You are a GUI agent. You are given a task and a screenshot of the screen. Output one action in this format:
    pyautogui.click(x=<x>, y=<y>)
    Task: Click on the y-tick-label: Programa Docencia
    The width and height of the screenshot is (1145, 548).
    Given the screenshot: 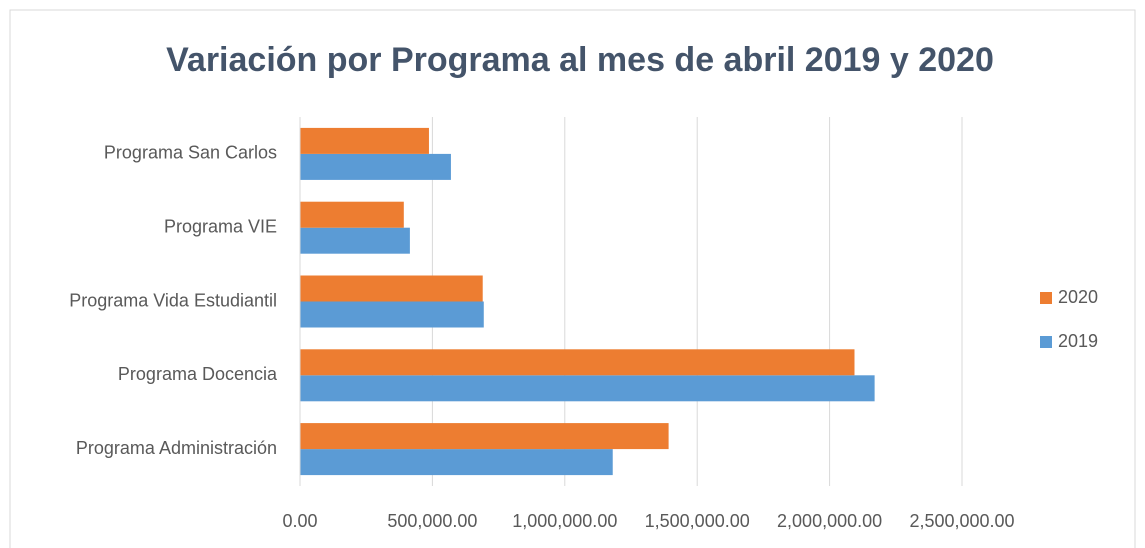 What is the action you would take?
    pyautogui.click(x=198, y=374)
    